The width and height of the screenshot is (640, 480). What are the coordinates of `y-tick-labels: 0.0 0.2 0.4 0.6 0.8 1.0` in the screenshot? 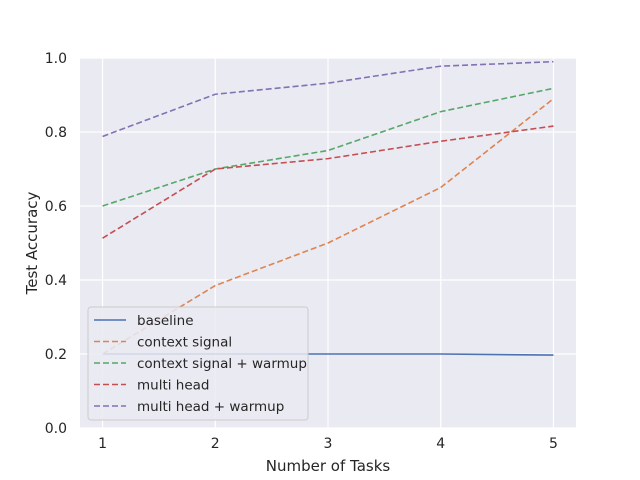 It's located at (56, 244).